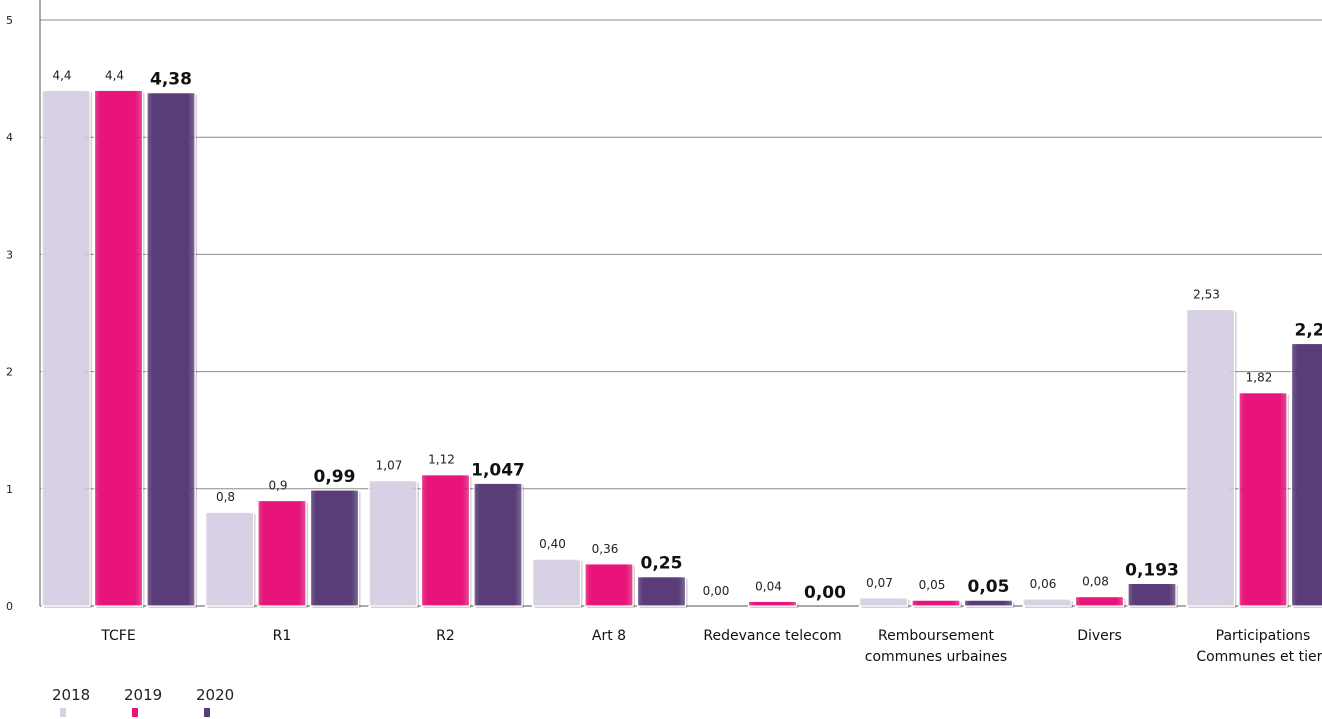 Image resolution: width=1322 pixels, height=719 pixels. What do you see at coordinates (389, 466) in the screenshot?
I see `data-label: 1,07` at bounding box center [389, 466].